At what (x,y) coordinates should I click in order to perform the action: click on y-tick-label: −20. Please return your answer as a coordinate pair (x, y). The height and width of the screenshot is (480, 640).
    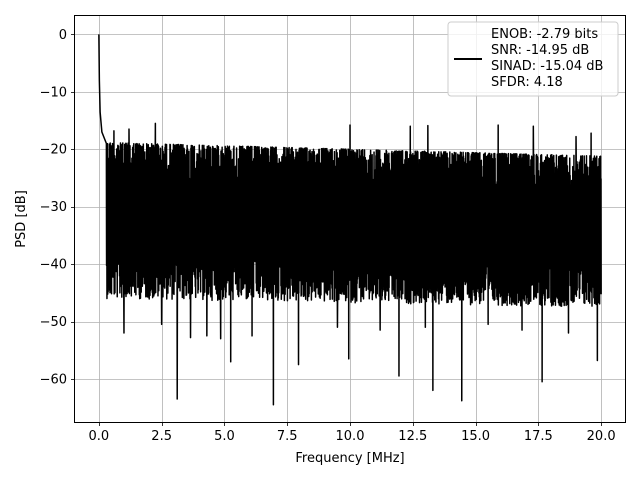
    Looking at the image, I should click on (53, 150).